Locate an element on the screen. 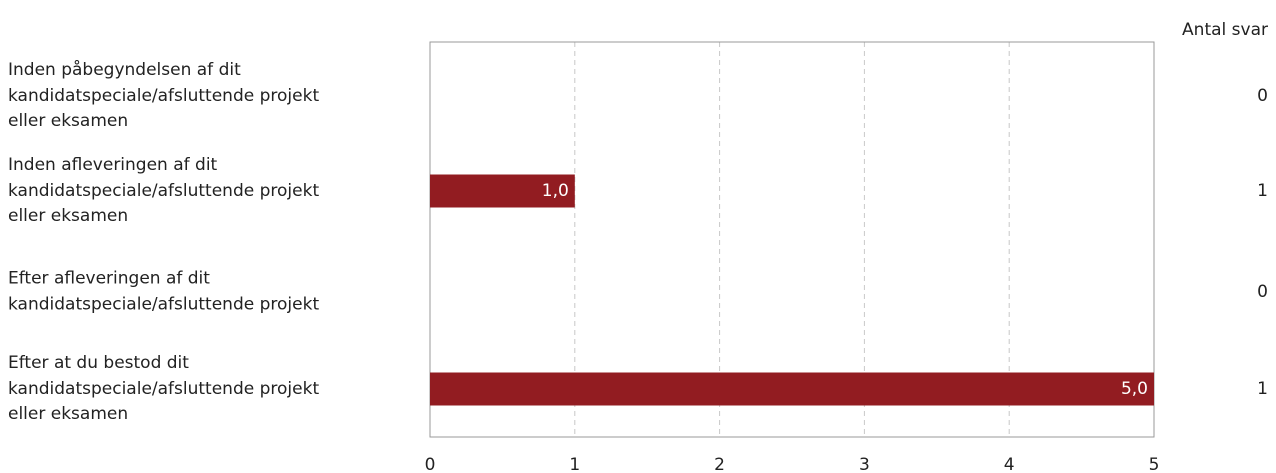 Image resolution: width=1276 pixels, height=473 pixels. x-tick-label: 2 is located at coordinates (719, 464).